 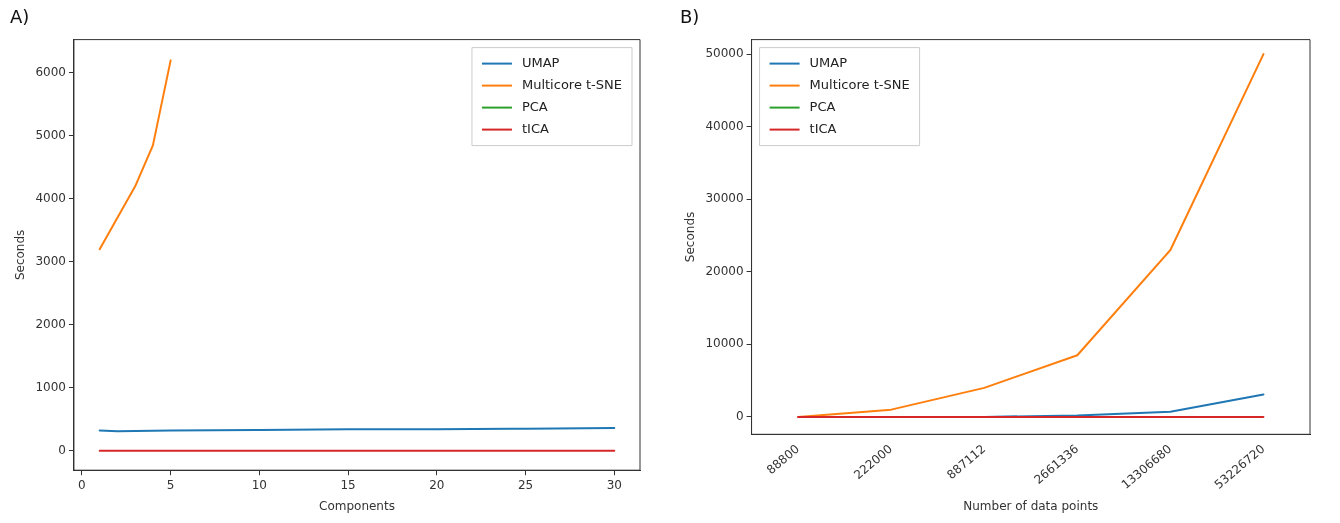 I want to click on x-tick-label: 15, so click(x=348, y=484).